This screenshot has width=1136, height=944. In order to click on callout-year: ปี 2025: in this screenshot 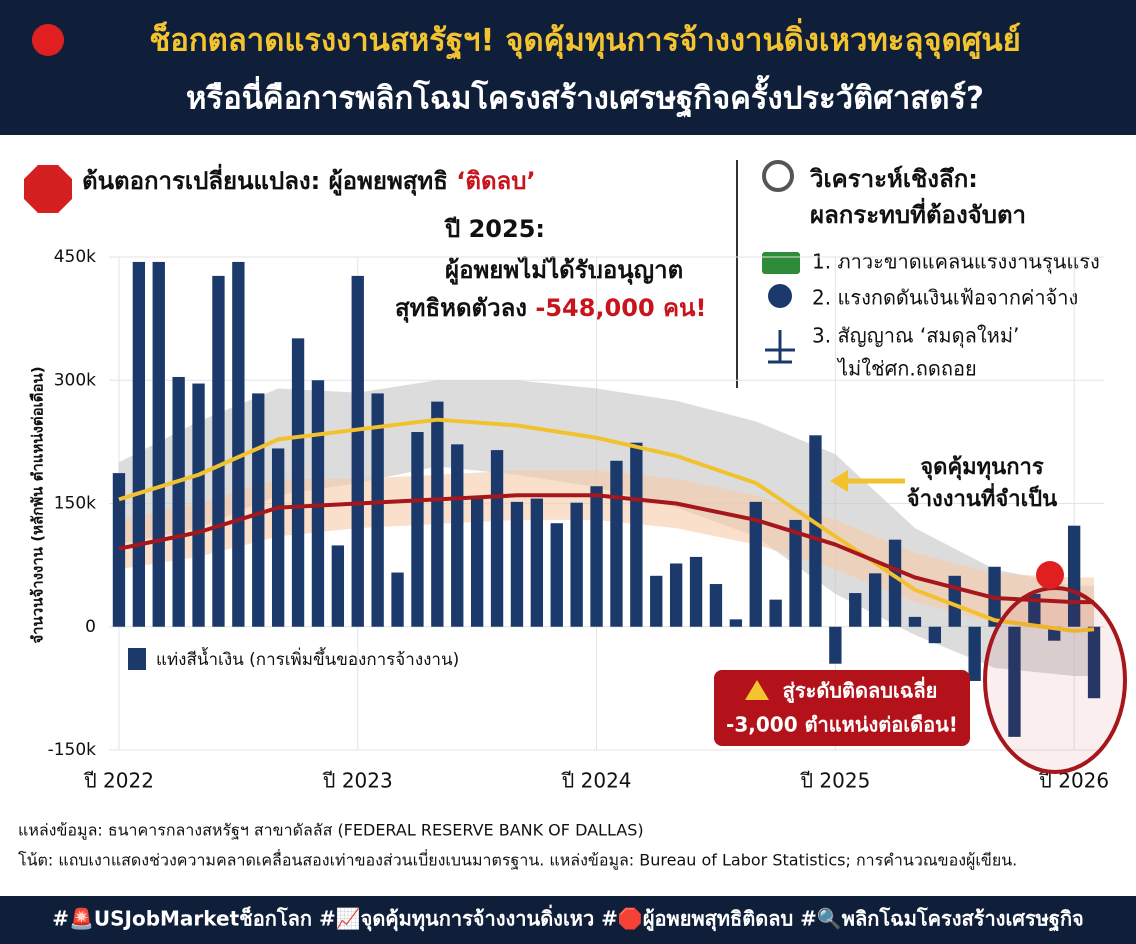, I will do `click(494, 229)`.